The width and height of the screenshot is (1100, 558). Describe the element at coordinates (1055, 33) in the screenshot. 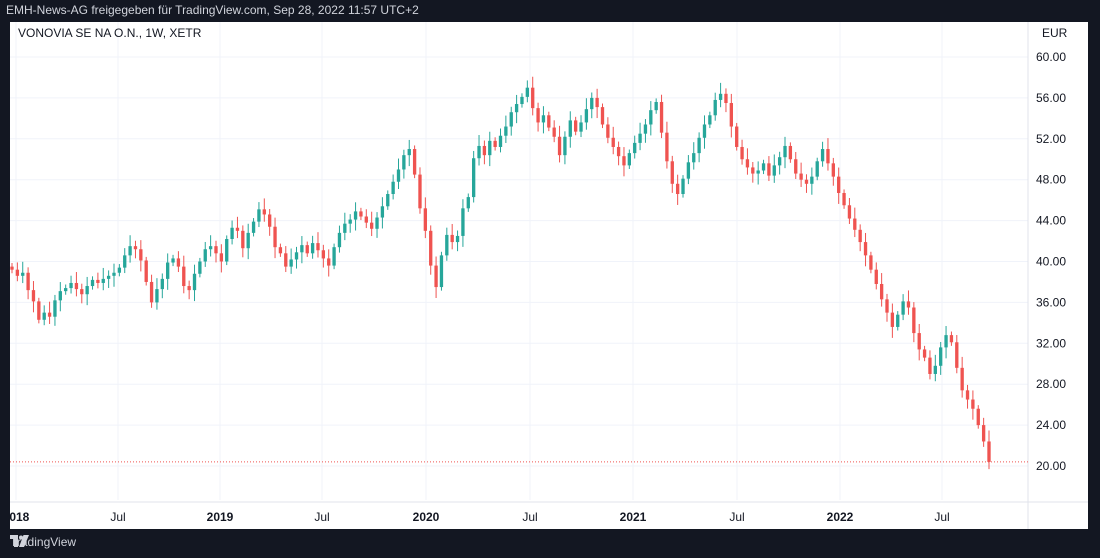

I see `currency-label: EUR` at that location.